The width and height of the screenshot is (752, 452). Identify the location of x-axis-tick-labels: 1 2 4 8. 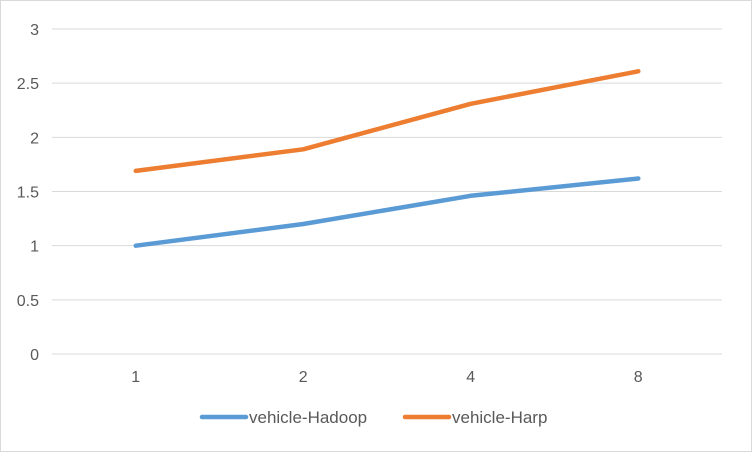
(387, 377).